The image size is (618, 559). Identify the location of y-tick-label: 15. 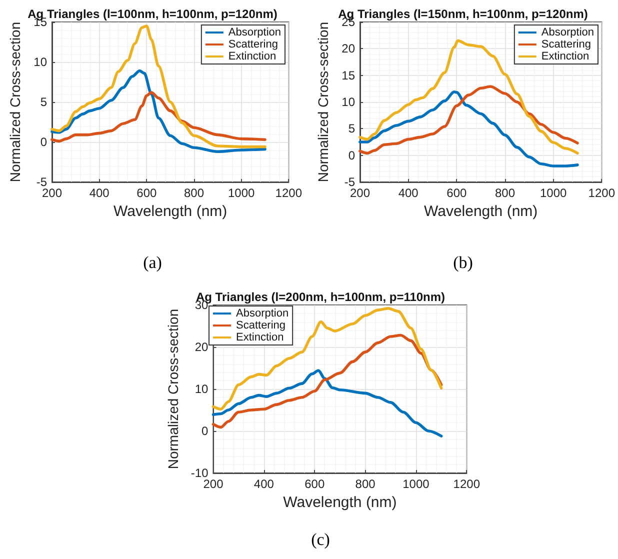
(349, 75).